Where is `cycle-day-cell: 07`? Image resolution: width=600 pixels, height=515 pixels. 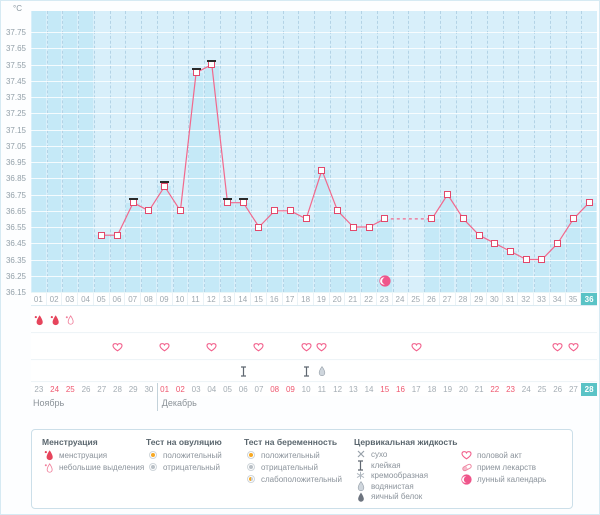 cycle-day-cell: 07 is located at coordinates (133, 299).